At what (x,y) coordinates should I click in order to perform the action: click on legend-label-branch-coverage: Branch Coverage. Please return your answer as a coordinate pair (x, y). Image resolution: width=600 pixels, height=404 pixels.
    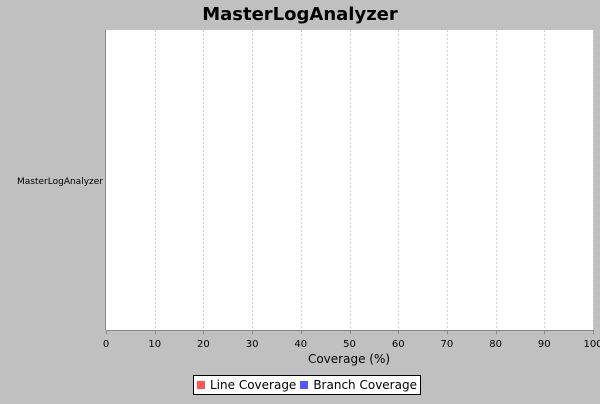
    Looking at the image, I should click on (365, 385).